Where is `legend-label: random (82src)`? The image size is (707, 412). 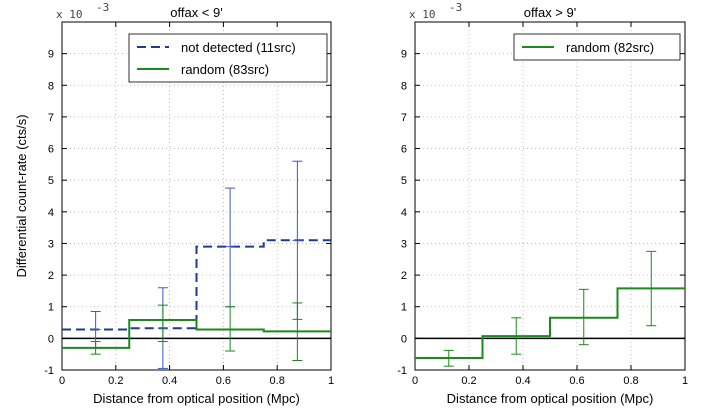 legend-label: random (82src) is located at coordinates (610, 47).